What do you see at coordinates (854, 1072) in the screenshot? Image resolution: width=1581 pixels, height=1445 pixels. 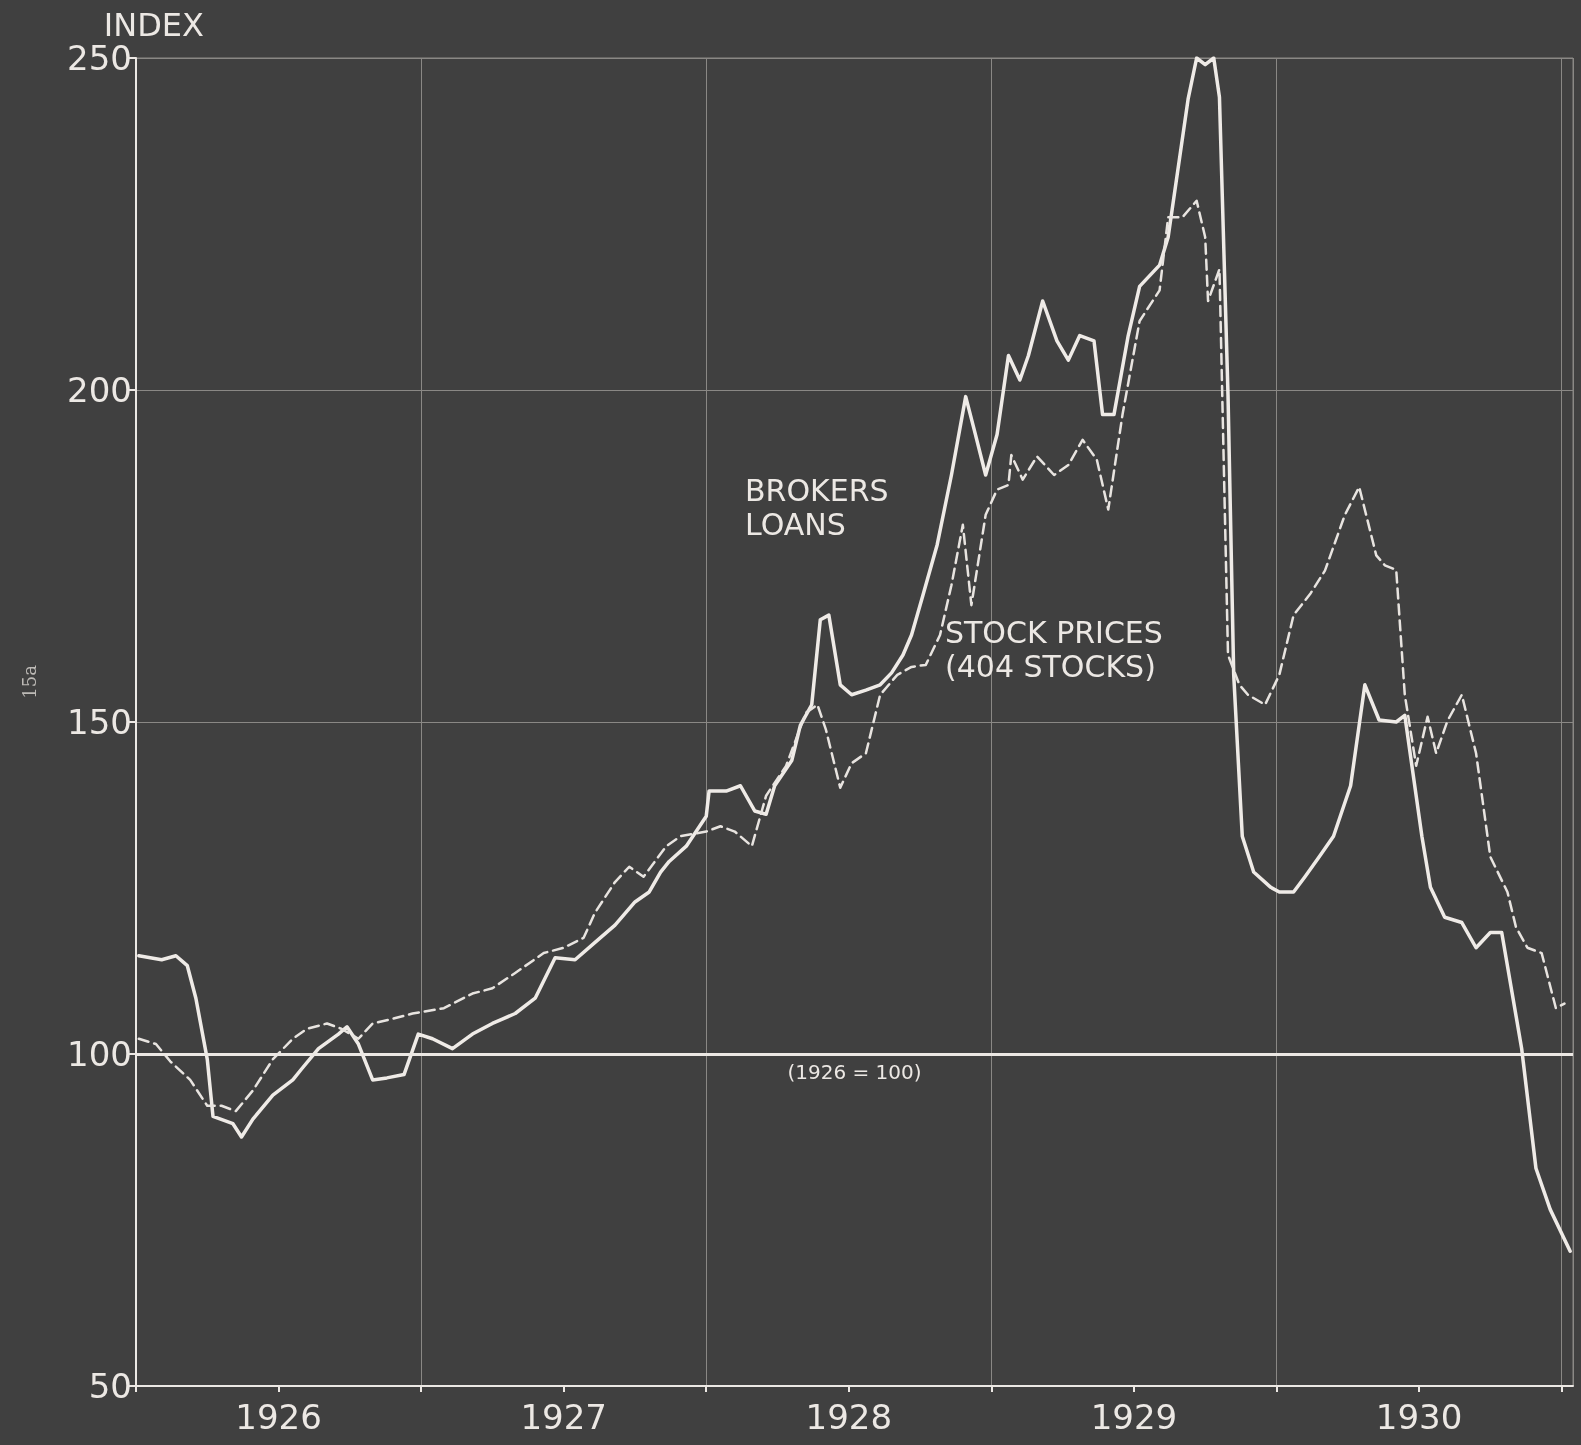 I see `ref-line-label: (1926 = 100)` at bounding box center [854, 1072].